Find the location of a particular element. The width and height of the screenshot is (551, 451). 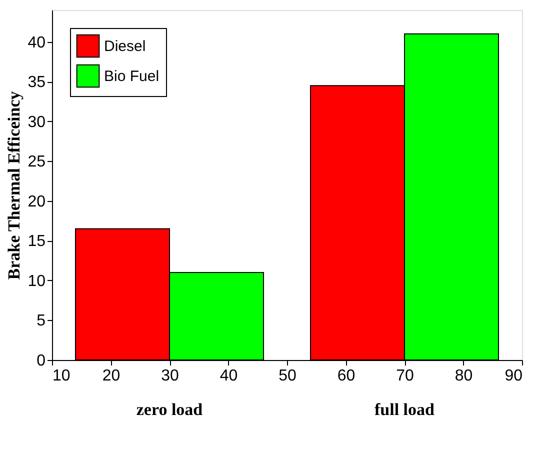

y-tick-label: 40 is located at coordinates (37, 43).